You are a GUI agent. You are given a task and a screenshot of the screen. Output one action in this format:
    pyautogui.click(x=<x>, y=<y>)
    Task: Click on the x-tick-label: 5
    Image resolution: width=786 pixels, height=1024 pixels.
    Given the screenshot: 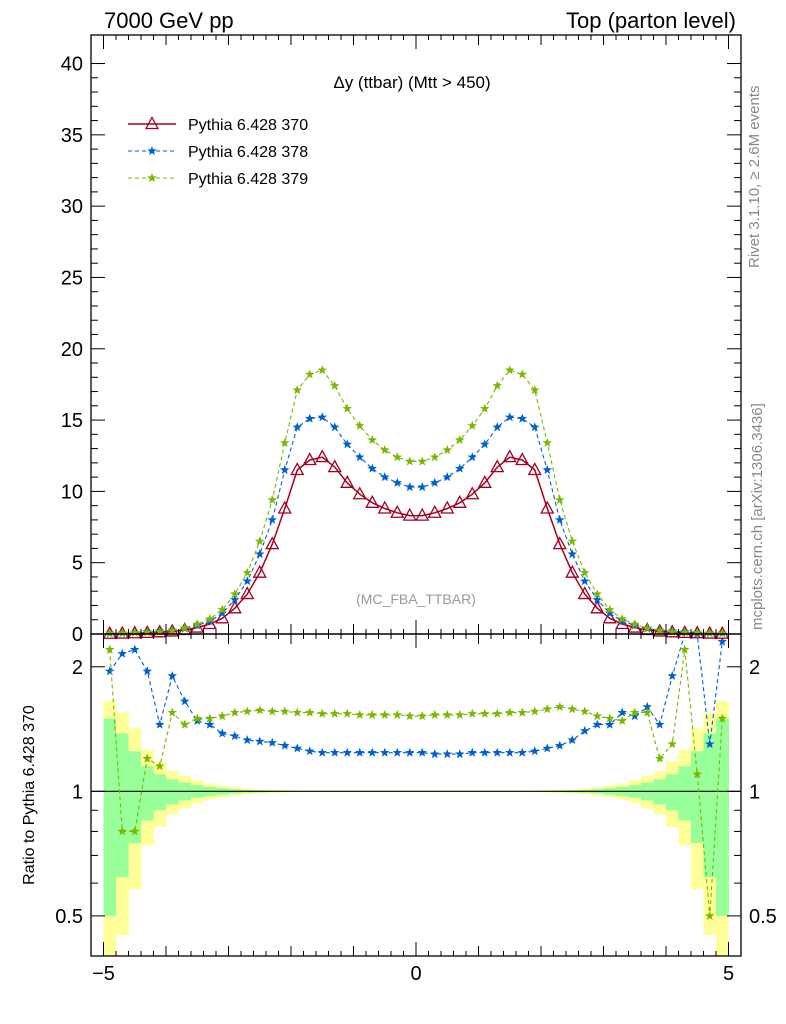 What is the action you would take?
    pyautogui.click(x=728, y=974)
    